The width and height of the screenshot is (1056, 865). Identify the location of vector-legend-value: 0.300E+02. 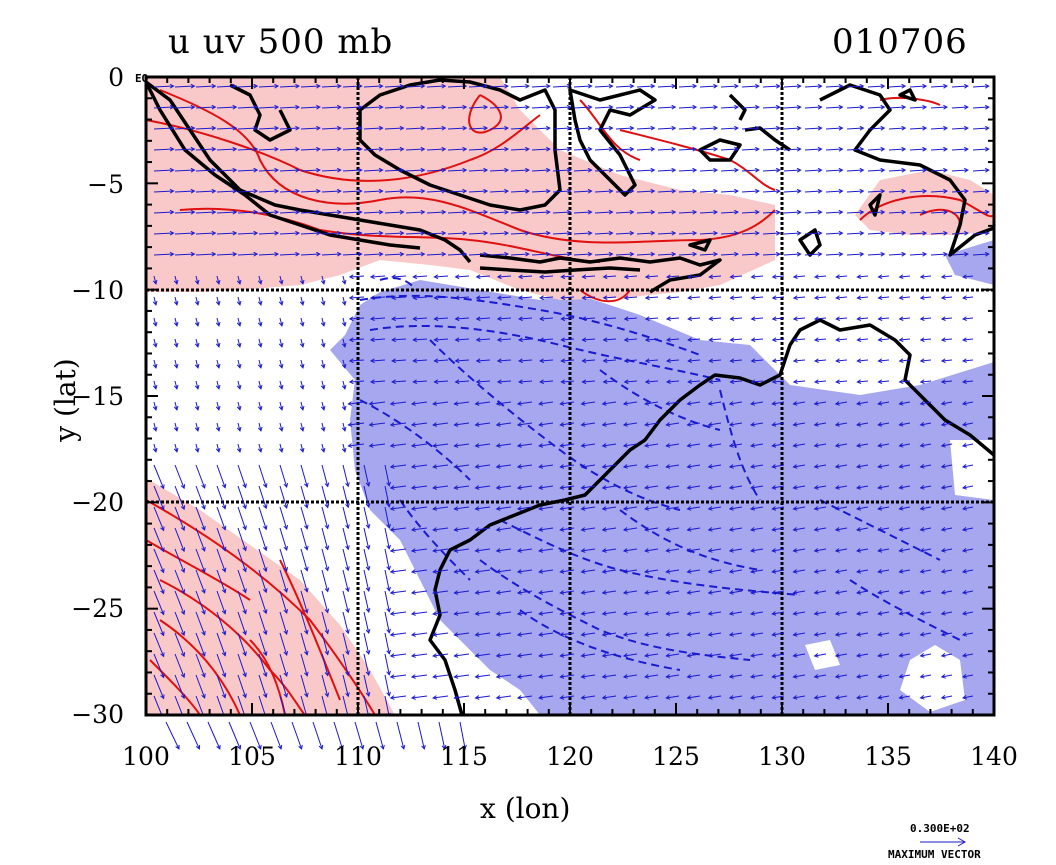
(940, 828).